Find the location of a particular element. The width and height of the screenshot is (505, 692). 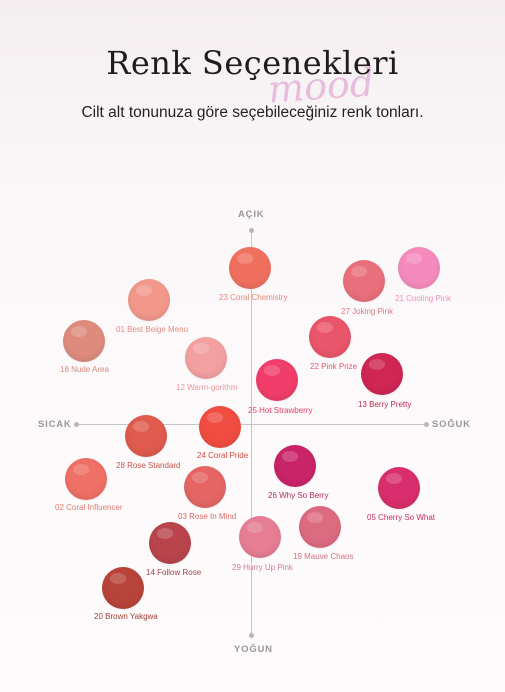

axis-label-light: AÇIK is located at coordinates (251, 214).